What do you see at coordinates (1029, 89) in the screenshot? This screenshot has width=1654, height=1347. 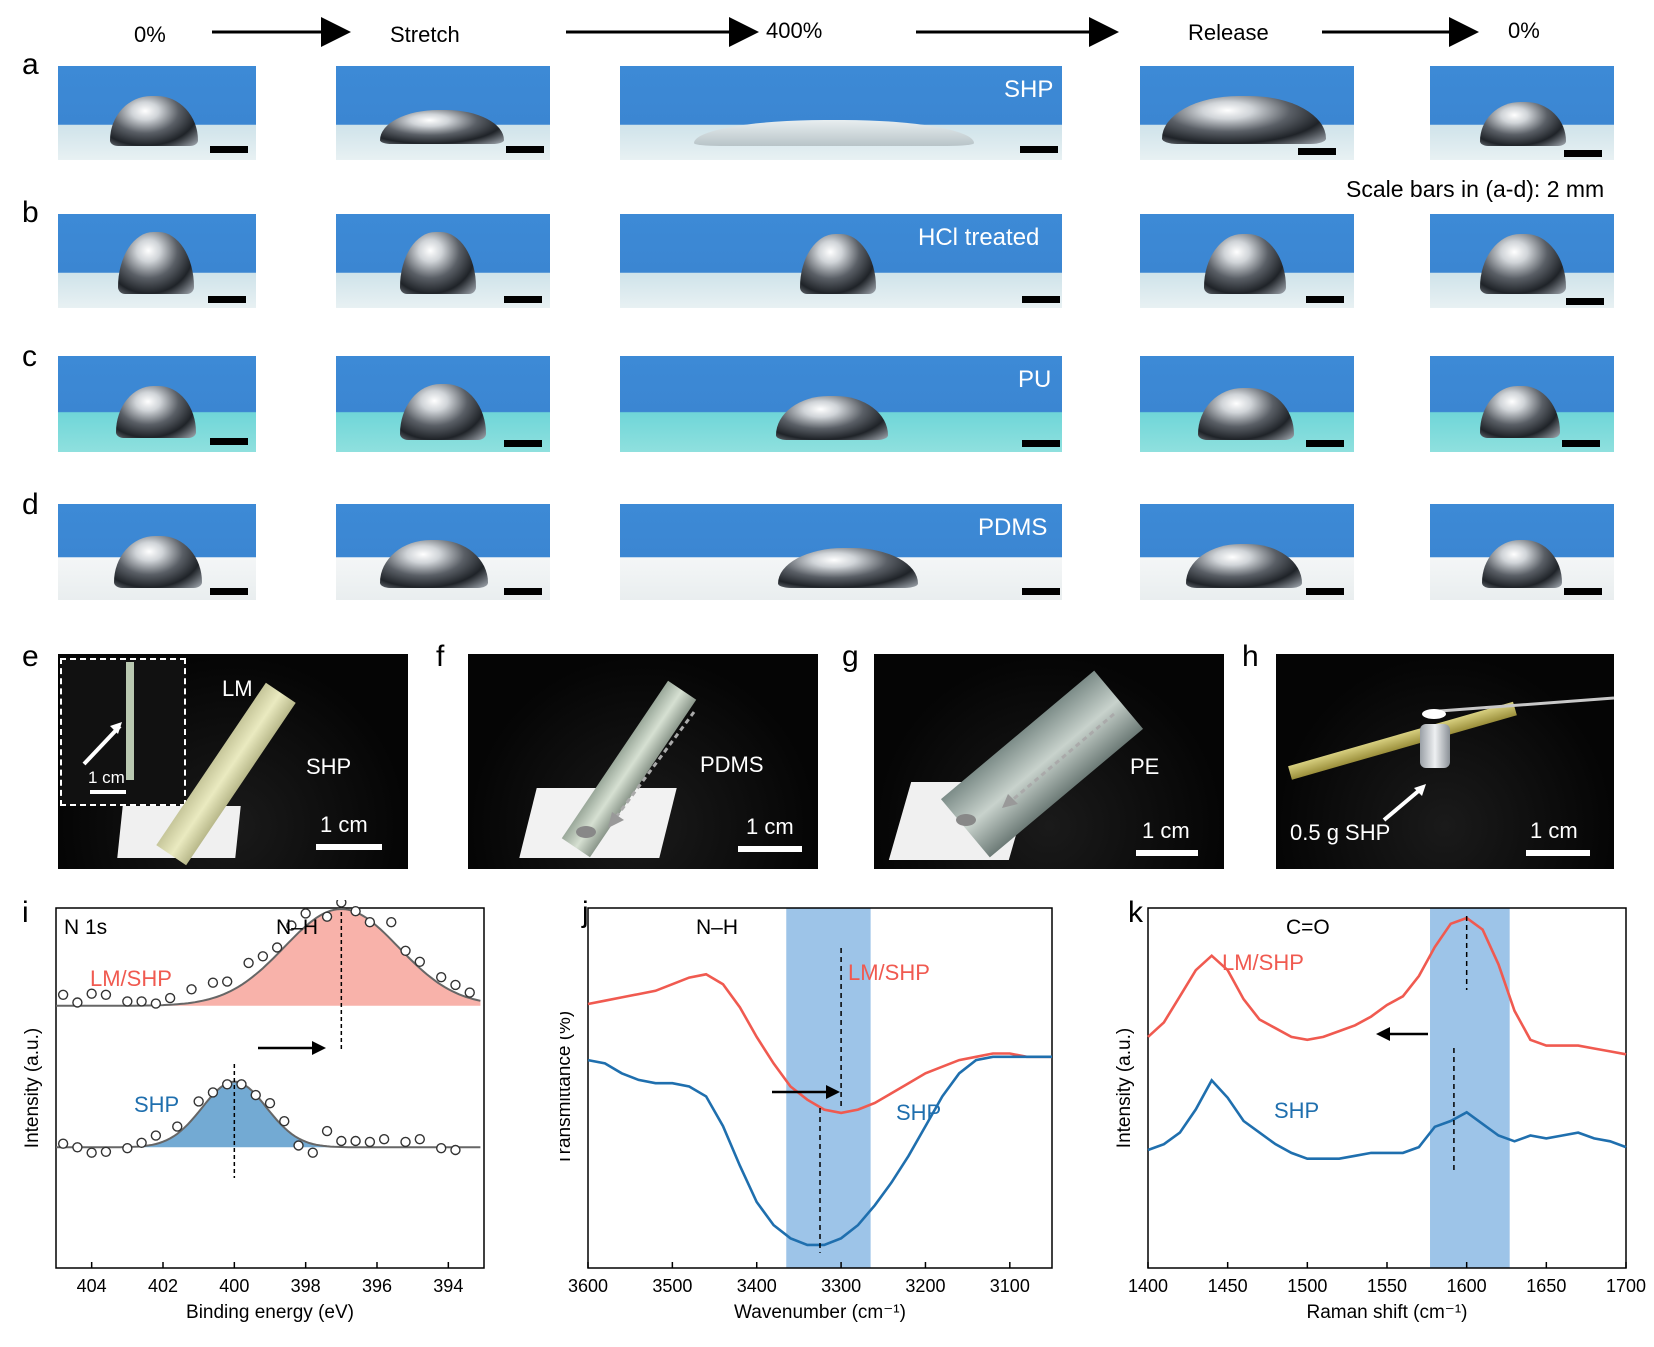 I see `material-label-a: SHP` at bounding box center [1029, 89].